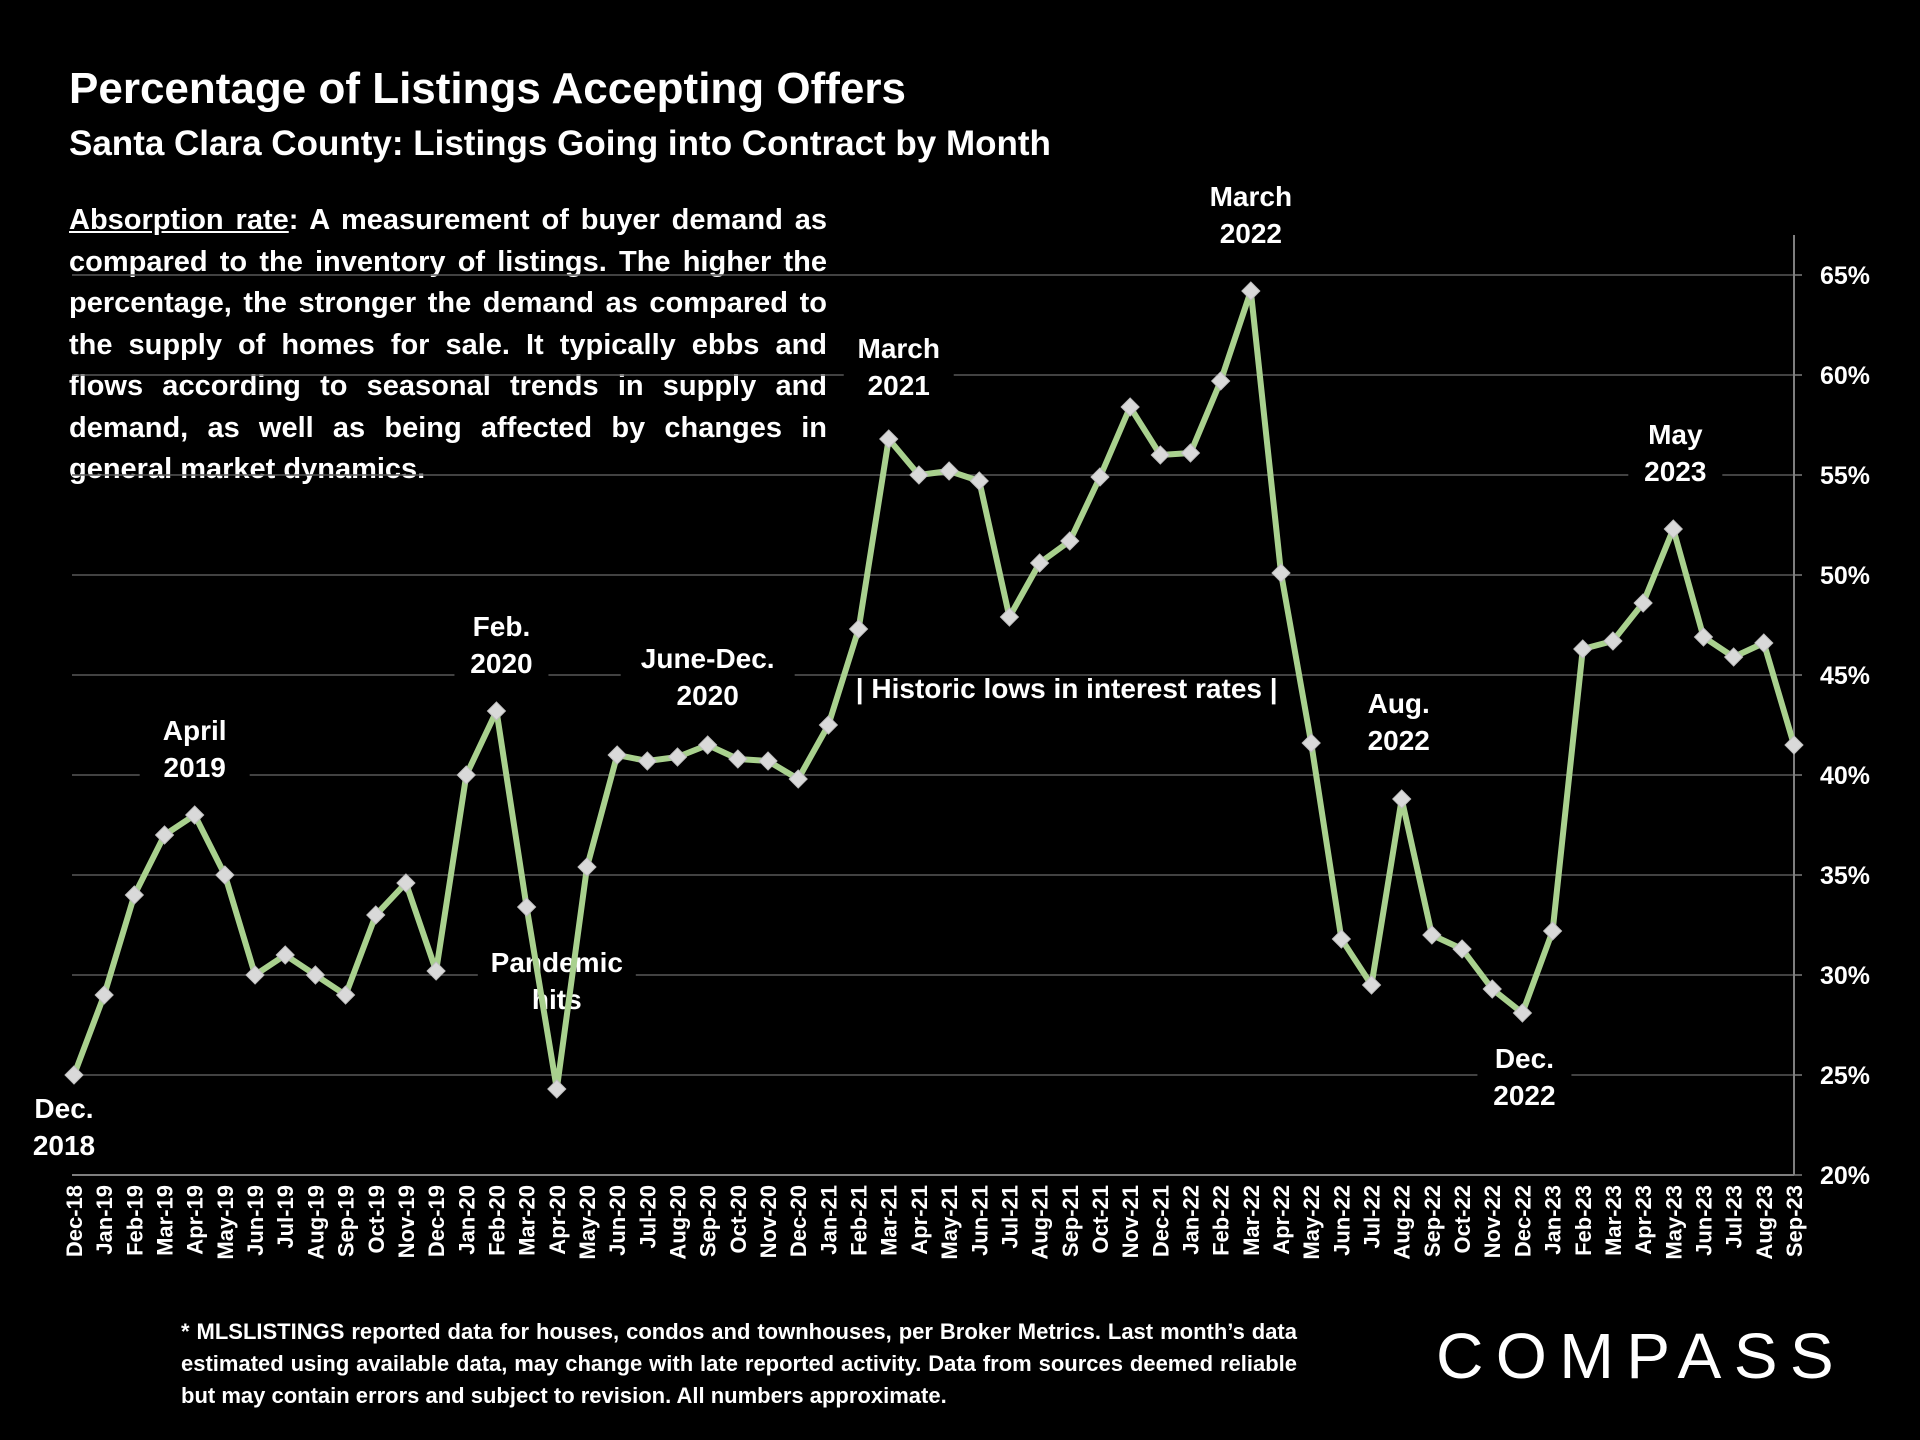  Describe the element at coordinates (1251, 1220) in the screenshot. I see `x-tick-label: Mar-22` at that location.